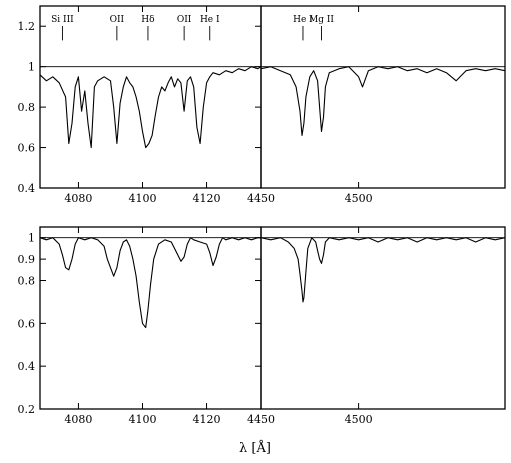 The width and height of the screenshot is (511, 463). What do you see at coordinates (147, 20) in the screenshot?
I see `line-id-label: Hδ` at bounding box center [147, 20].